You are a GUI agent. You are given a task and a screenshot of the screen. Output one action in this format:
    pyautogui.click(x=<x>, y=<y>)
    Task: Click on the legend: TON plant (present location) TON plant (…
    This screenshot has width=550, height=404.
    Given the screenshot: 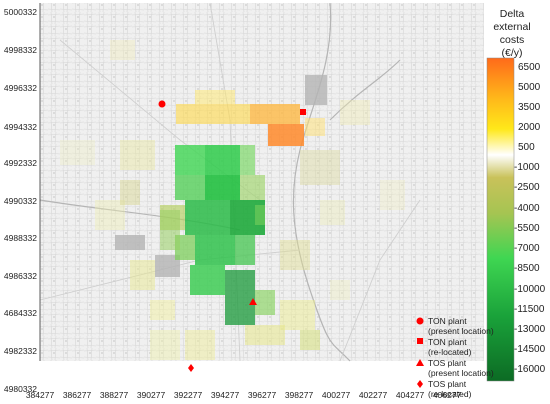 What is the action you would take?
    pyautogui.click(x=455, y=357)
    